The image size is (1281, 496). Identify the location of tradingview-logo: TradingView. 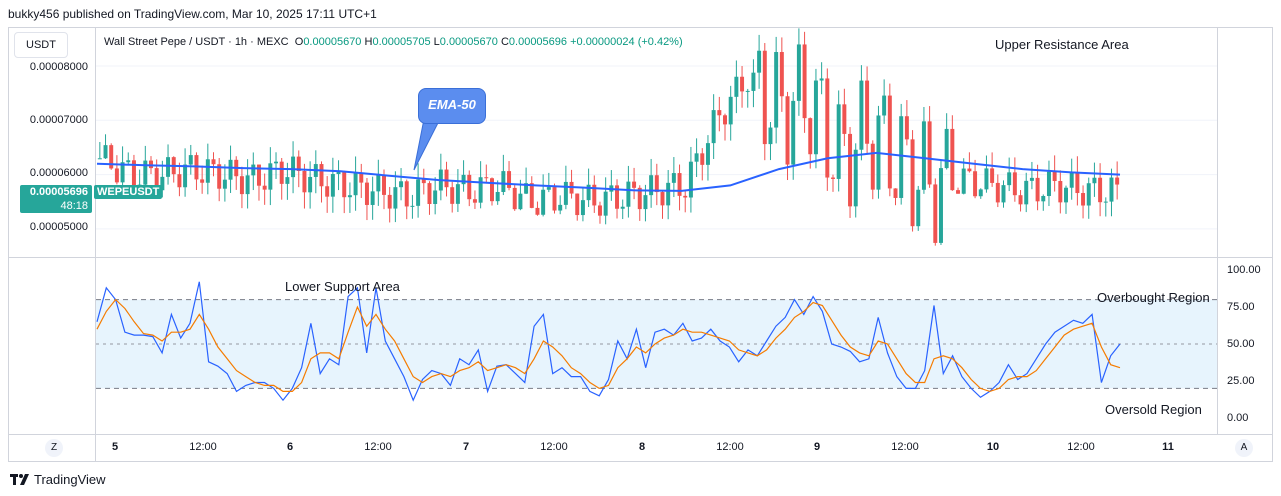
(58, 479).